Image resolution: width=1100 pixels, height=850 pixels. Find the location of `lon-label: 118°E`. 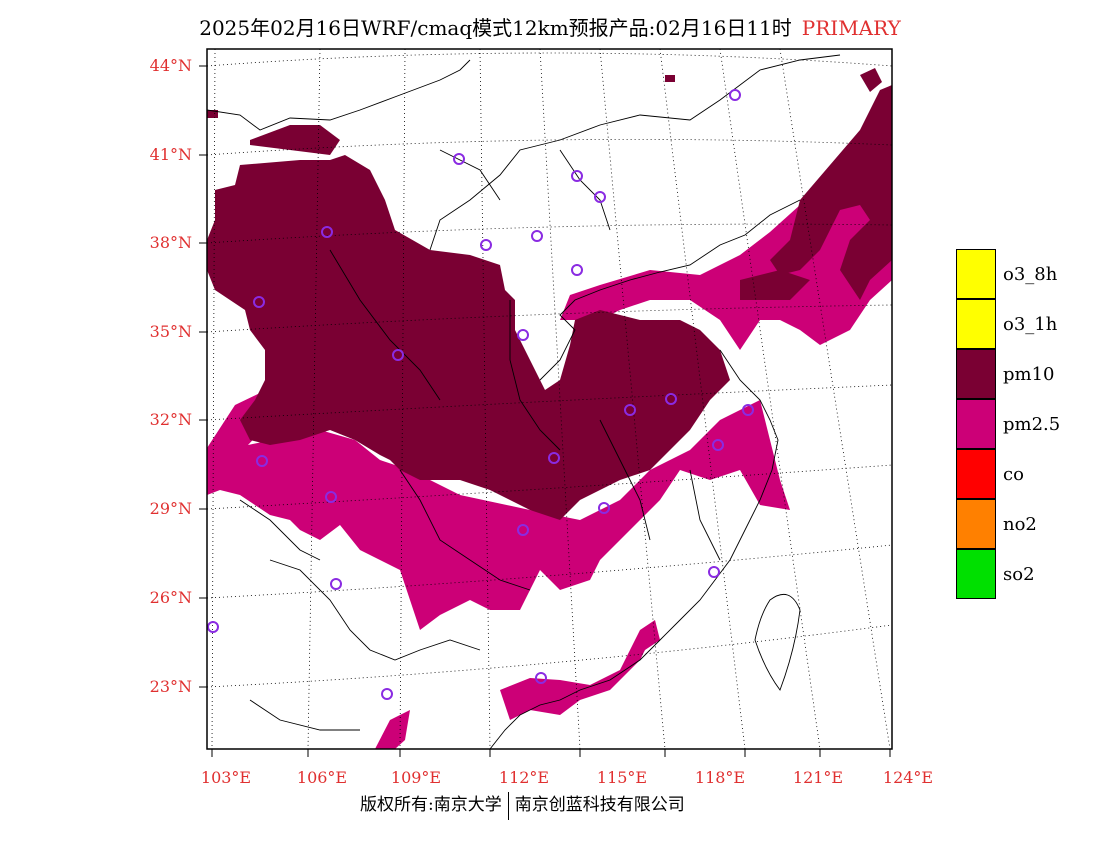

lon-label: 118°E is located at coordinates (720, 777).